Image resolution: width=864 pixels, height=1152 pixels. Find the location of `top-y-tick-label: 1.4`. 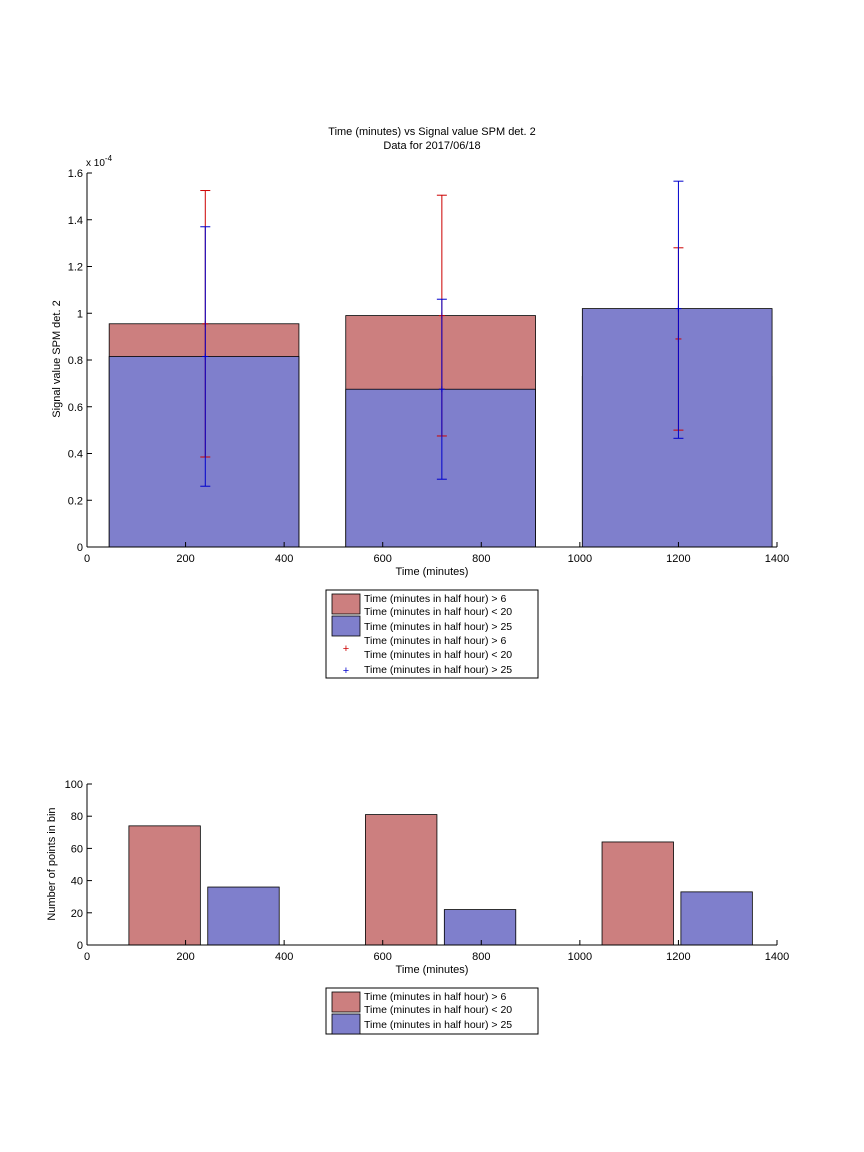

top-y-tick-label: 1.4 is located at coordinates (75, 221).